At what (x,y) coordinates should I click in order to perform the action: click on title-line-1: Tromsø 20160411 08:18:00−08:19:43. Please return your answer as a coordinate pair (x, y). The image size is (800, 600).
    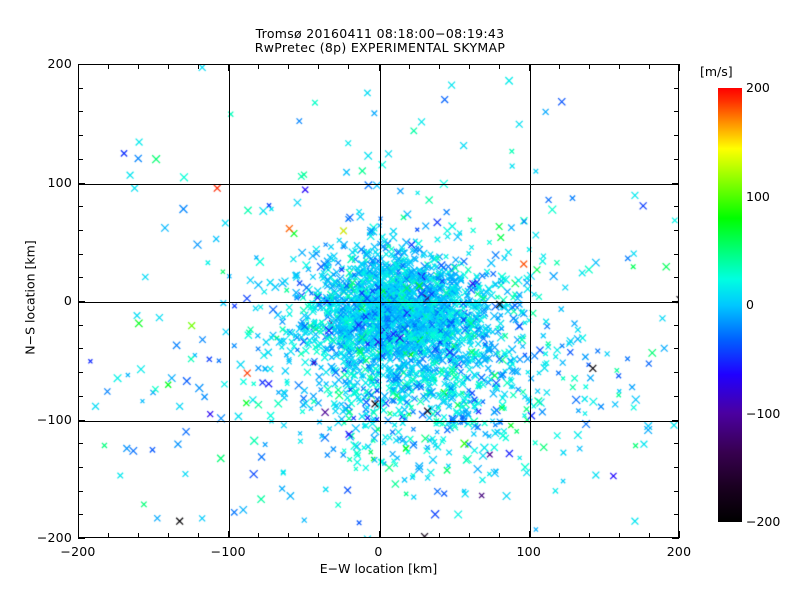
    Looking at the image, I should click on (380, 33).